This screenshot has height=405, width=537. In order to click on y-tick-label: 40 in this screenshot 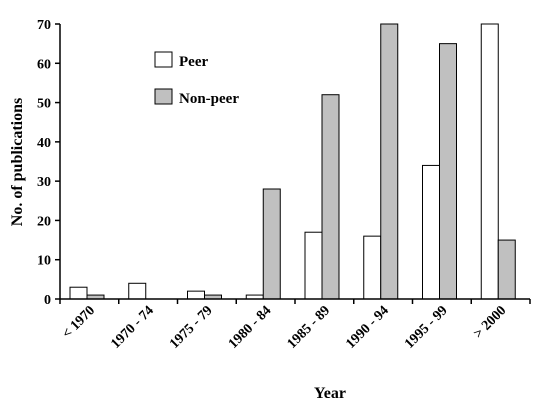, I will do `click(44, 143)`.